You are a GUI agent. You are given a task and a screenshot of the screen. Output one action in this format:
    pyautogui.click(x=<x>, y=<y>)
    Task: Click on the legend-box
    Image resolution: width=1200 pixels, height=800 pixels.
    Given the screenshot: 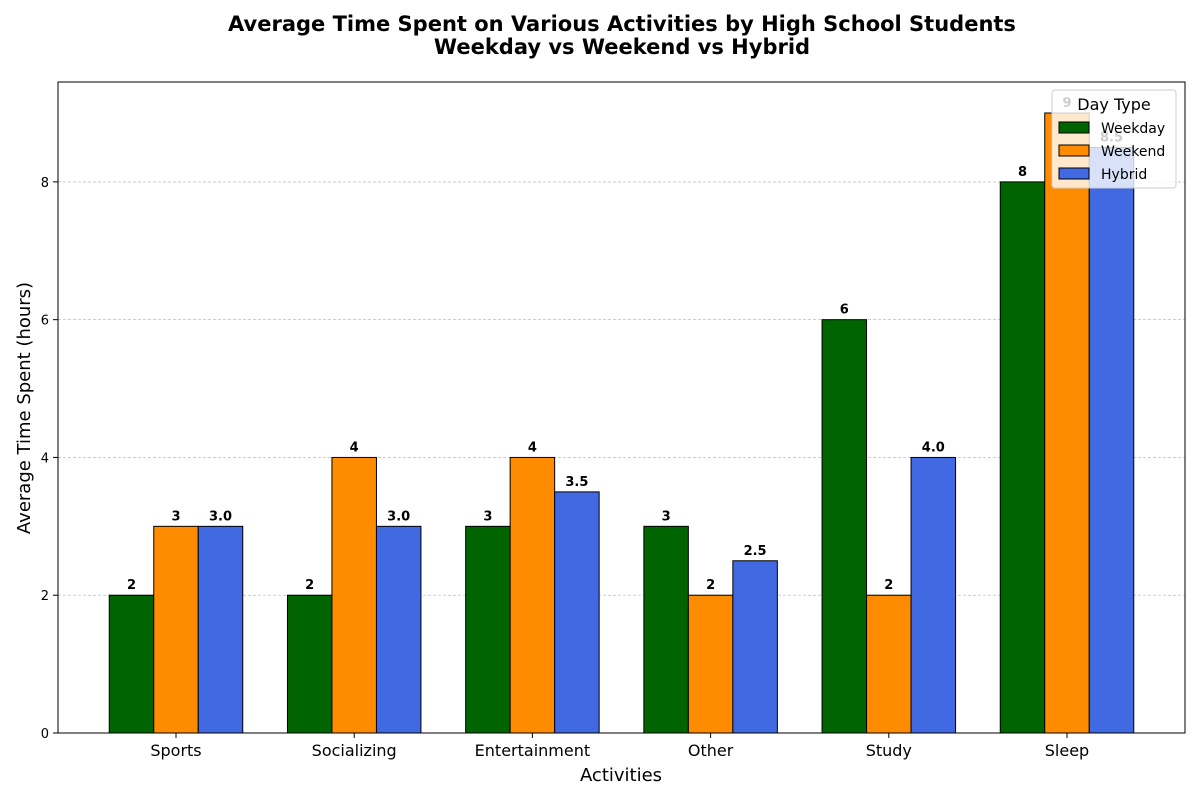 What is the action you would take?
    pyautogui.click(x=1114, y=139)
    